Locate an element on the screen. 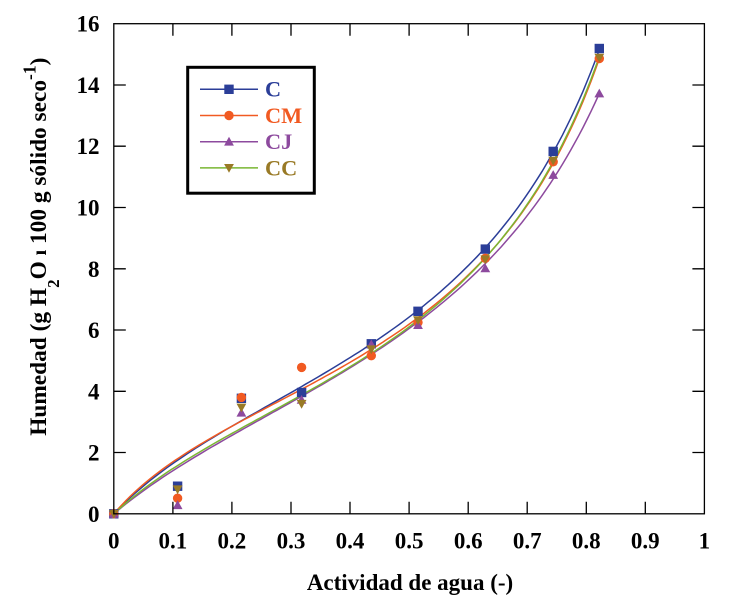  svg-text: 14 is located at coordinates (89, 85).